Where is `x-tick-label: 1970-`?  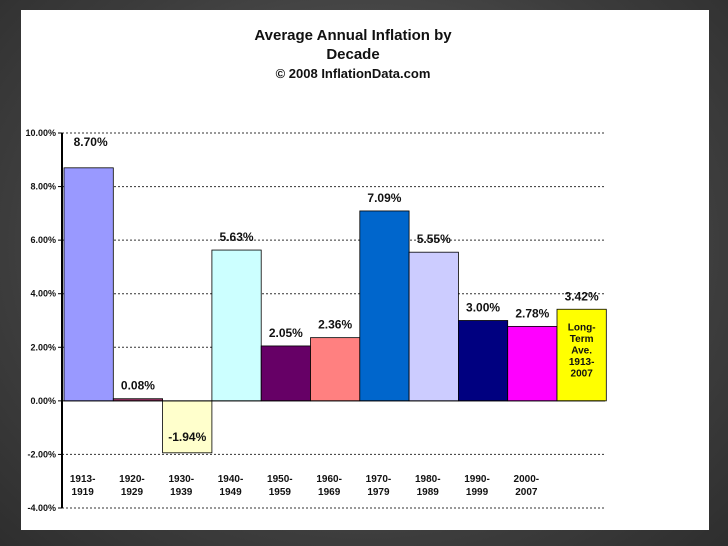
x-tick-label: 1970- is located at coordinates (379, 479).